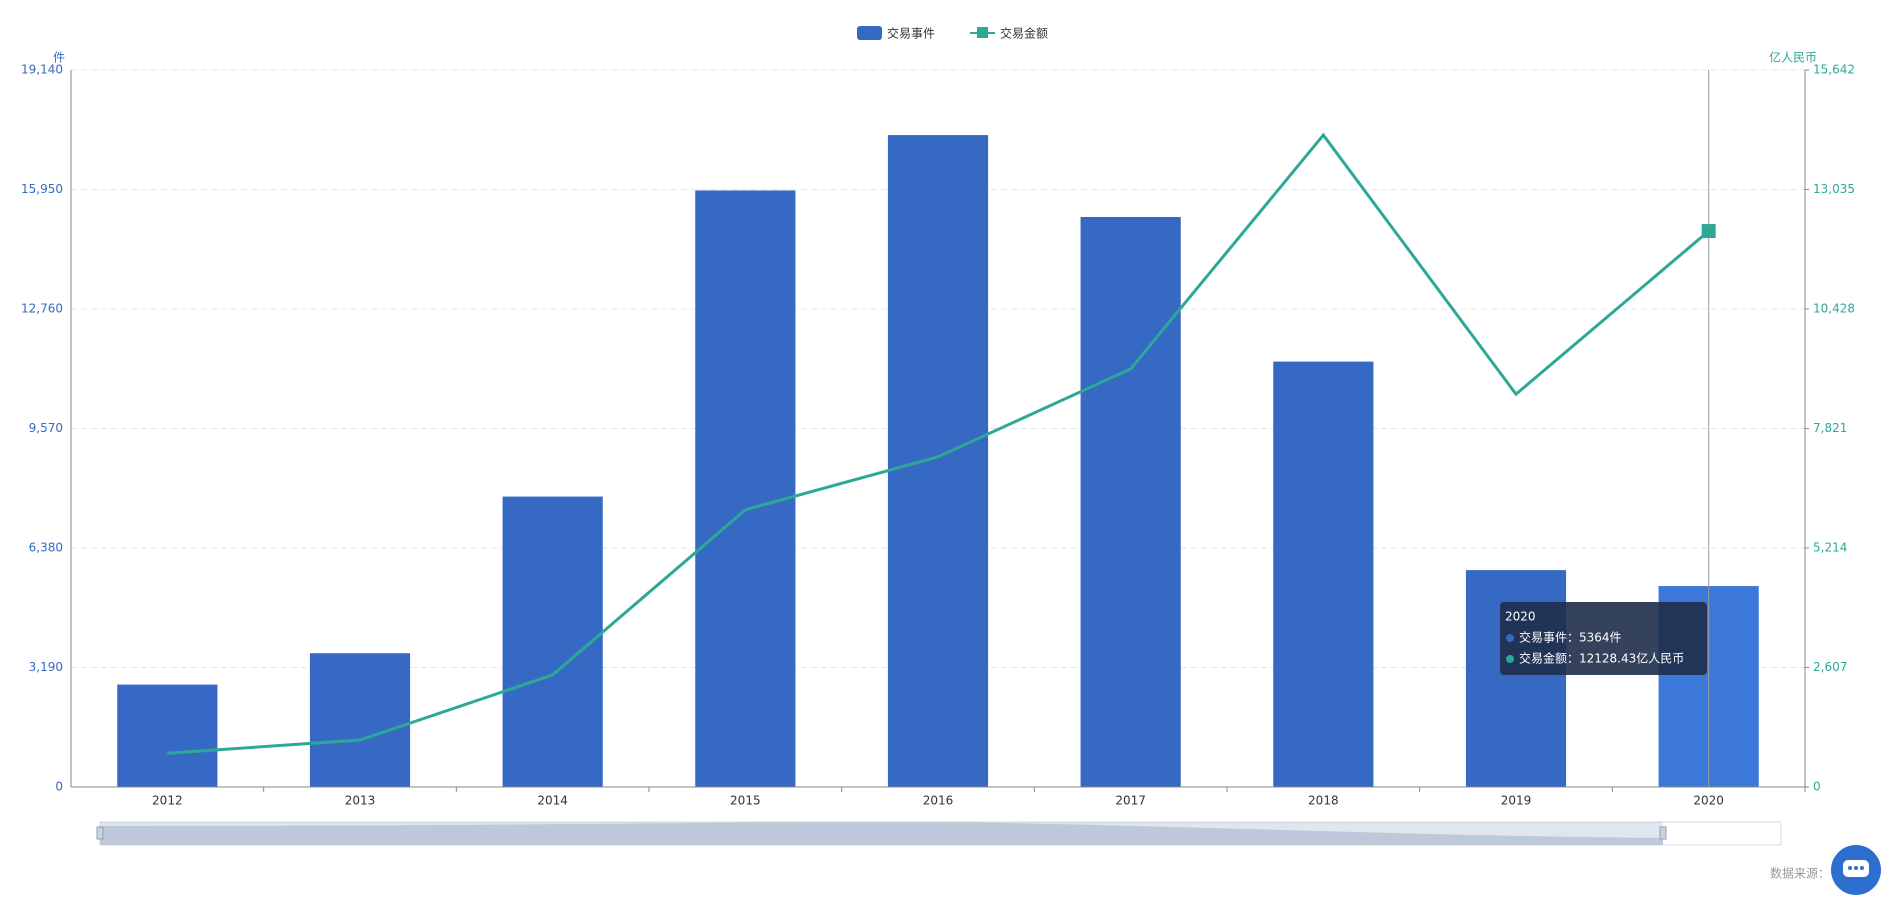  What do you see at coordinates (167, 801) in the screenshot?
I see `x-tick-label: 2012` at bounding box center [167, 801].